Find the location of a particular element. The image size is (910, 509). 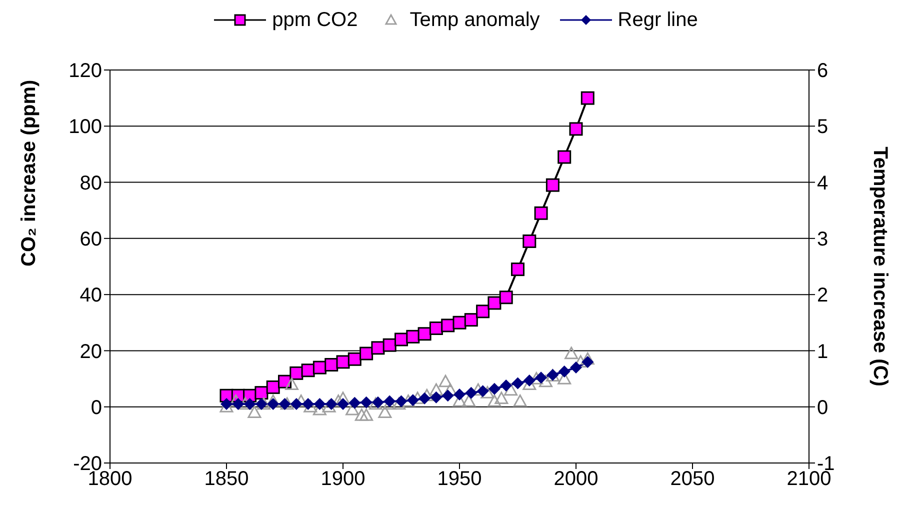

y2-tick-label: 4 is located at coordinates (822, 183).